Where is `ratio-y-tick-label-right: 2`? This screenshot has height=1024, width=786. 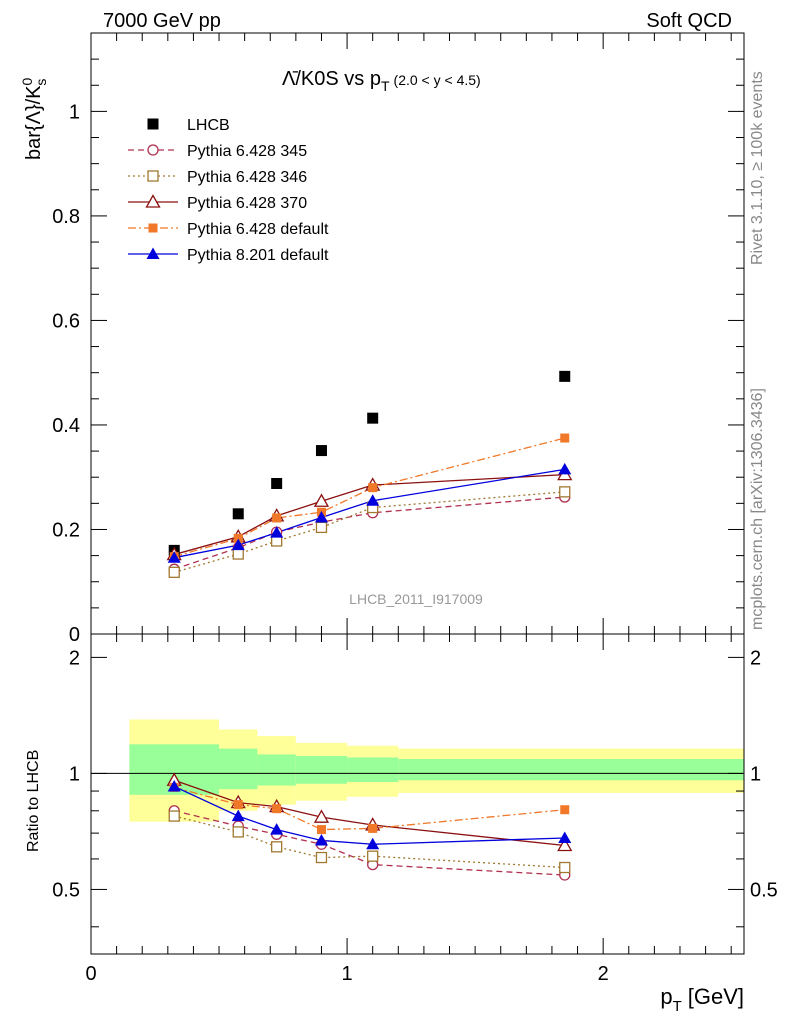
ratio-y-tick-label-right: 2 is located at coordinates (755, 658).